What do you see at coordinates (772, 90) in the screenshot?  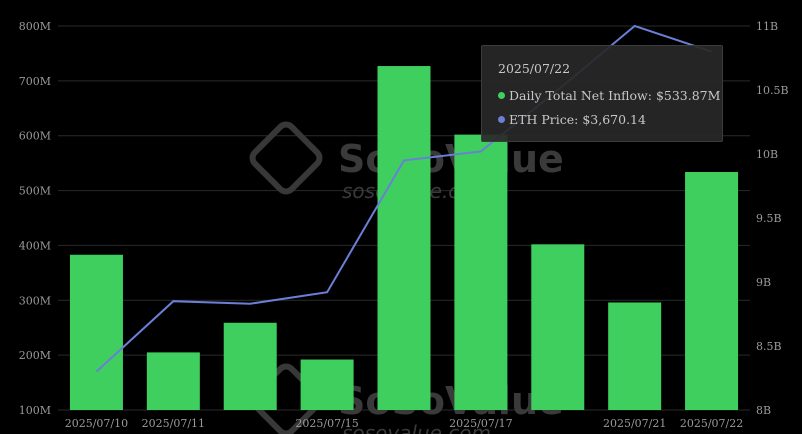 I see `y-right-tick-5: 10.5B` at bounding box center [772, 90].